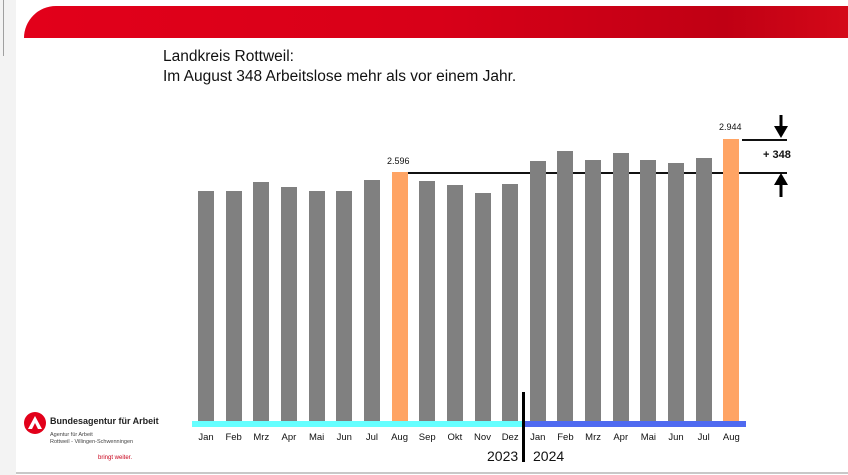 This screenshot has width=848, height=475. I want to click on bar-jan-2024, so click(537, 291).